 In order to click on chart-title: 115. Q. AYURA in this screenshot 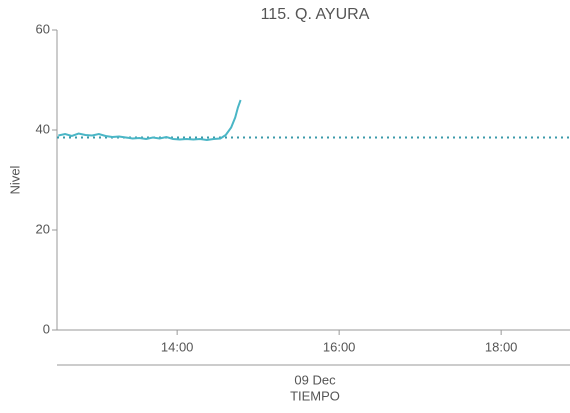, I will do `click(315, 14)`.